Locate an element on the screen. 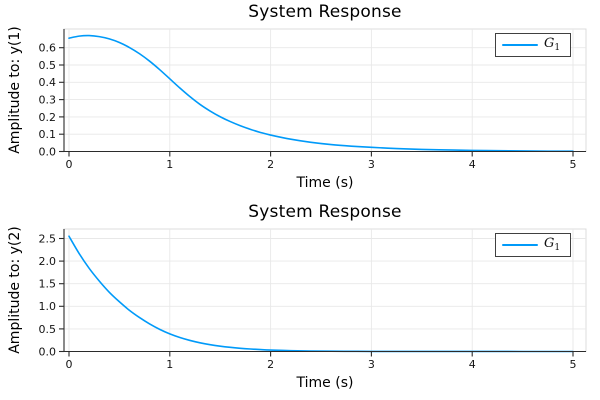  y-tick-label: 0.6 is located at coordinates (48, 48).